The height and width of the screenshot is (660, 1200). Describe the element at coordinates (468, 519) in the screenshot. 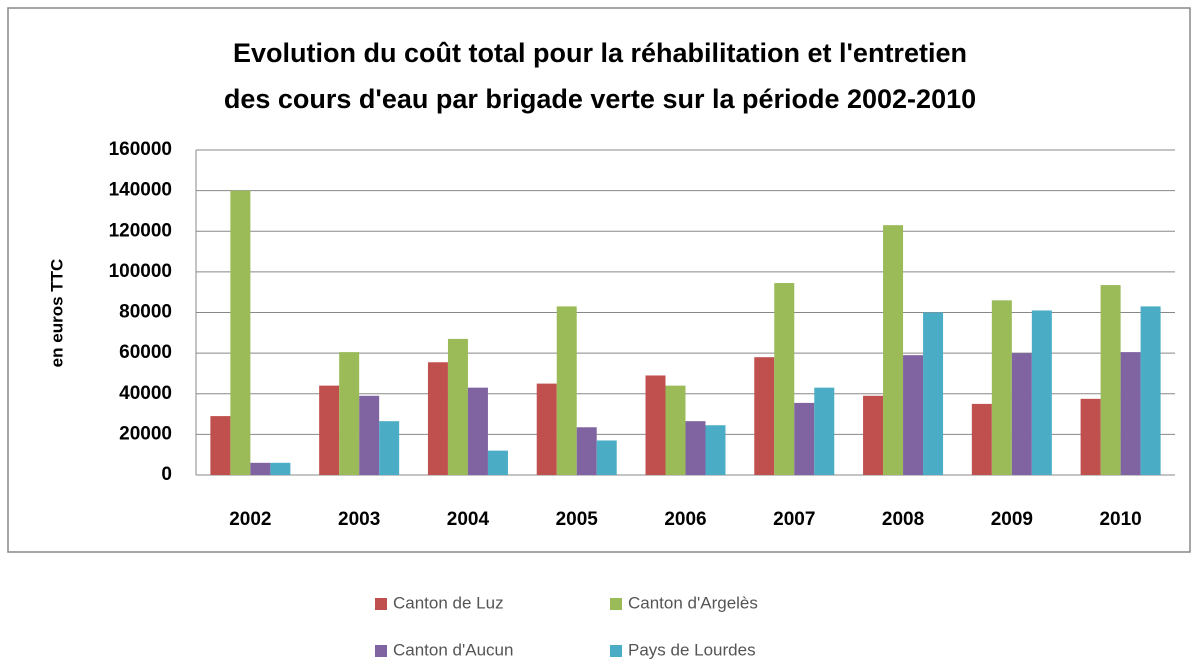

I see `x-tick-label: 2004` at that location.